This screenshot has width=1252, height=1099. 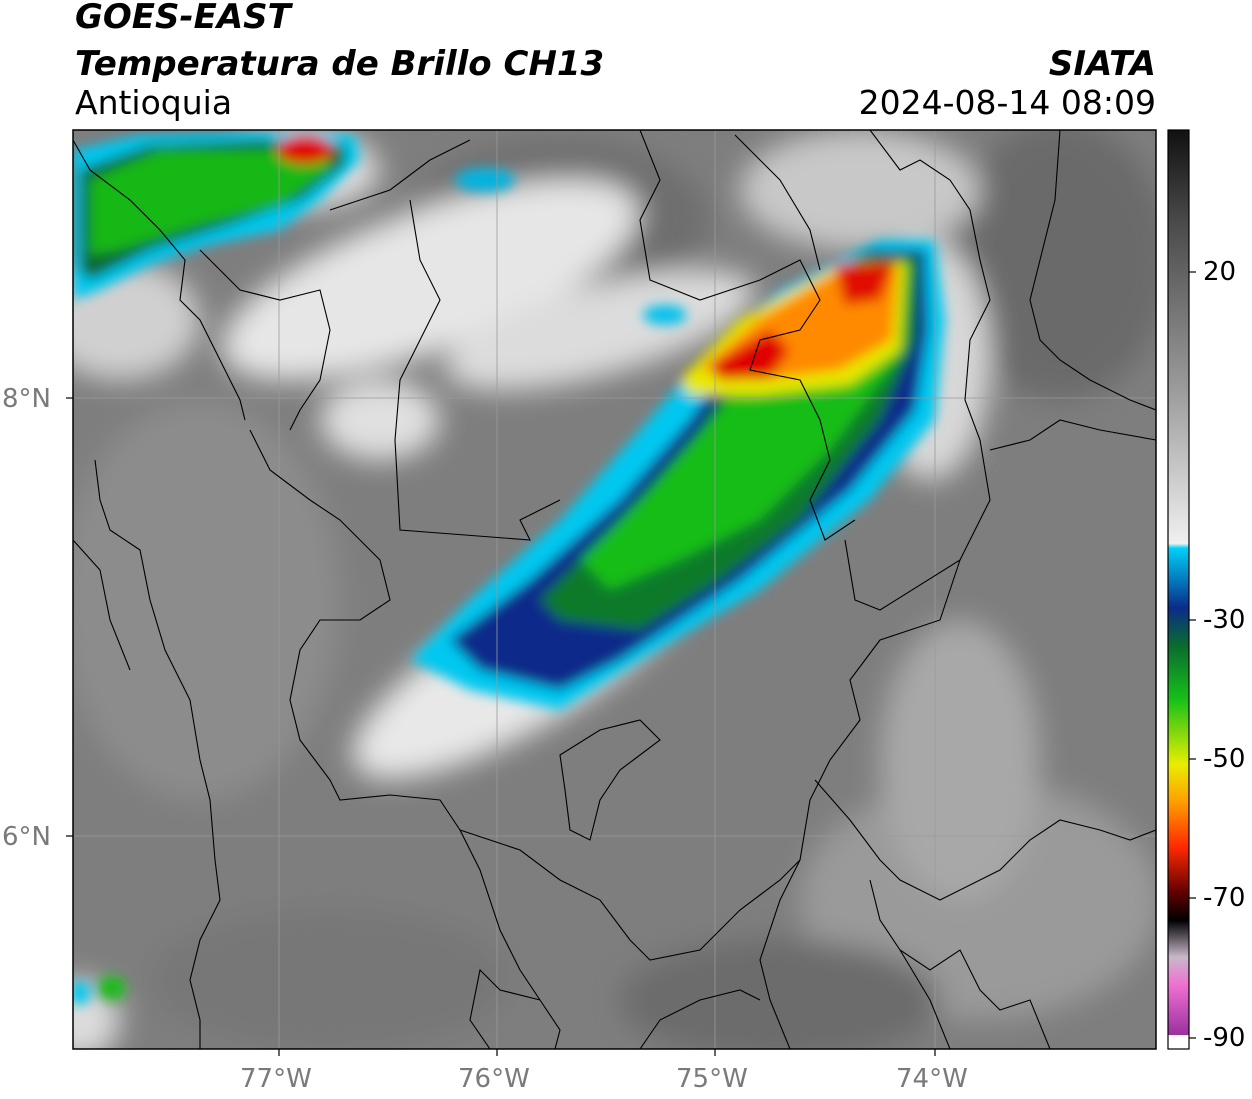 I want to click on colorbar, so click(x=1178, y=589).